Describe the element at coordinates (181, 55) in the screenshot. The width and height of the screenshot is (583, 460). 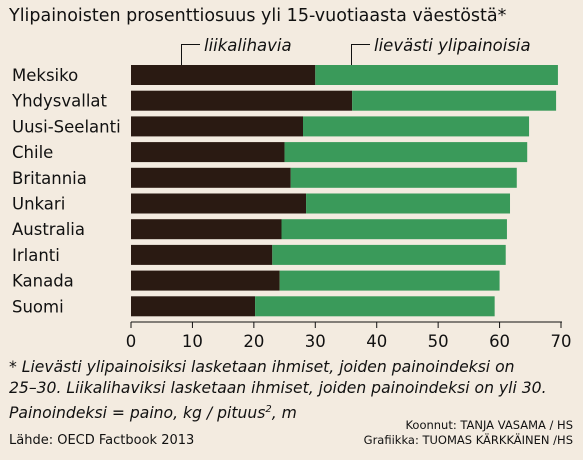
I see `legend-line-obese` at that location.